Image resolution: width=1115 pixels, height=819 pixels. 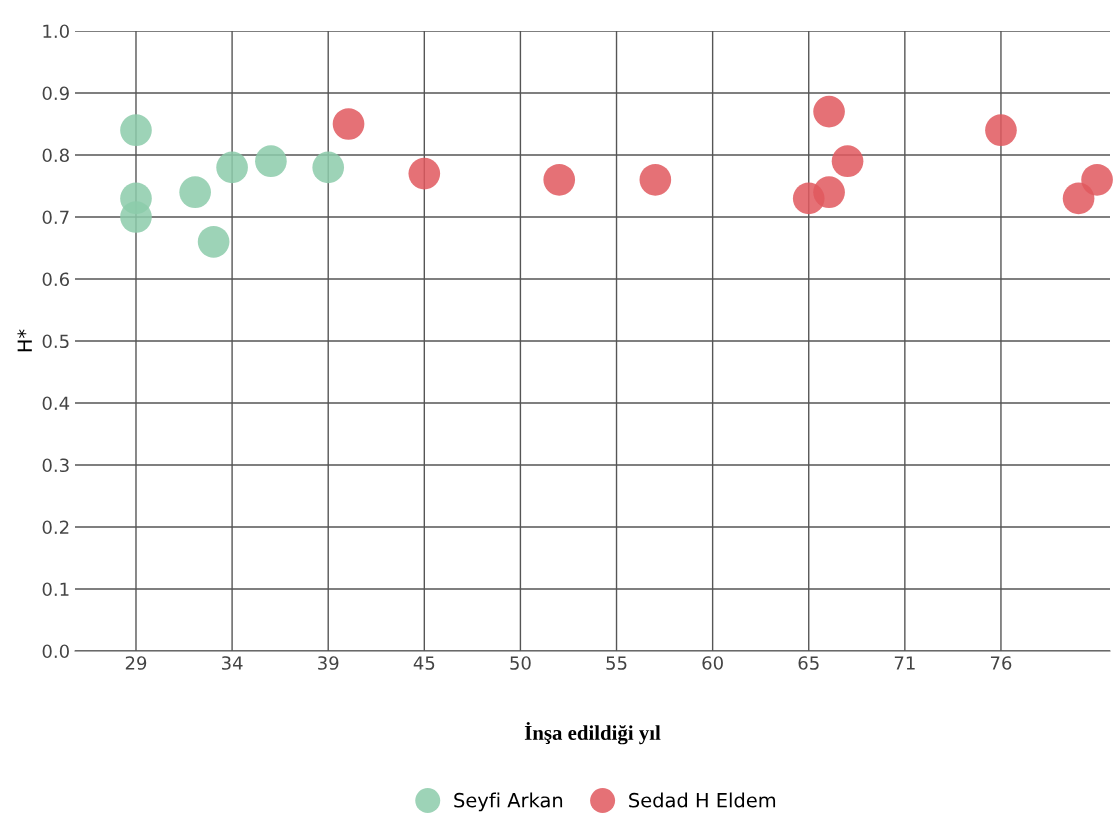 What do you see at coordinates (808, 663) in the screenshot?
I see `x-tick-label: 65` at bounding box center [808, 663].